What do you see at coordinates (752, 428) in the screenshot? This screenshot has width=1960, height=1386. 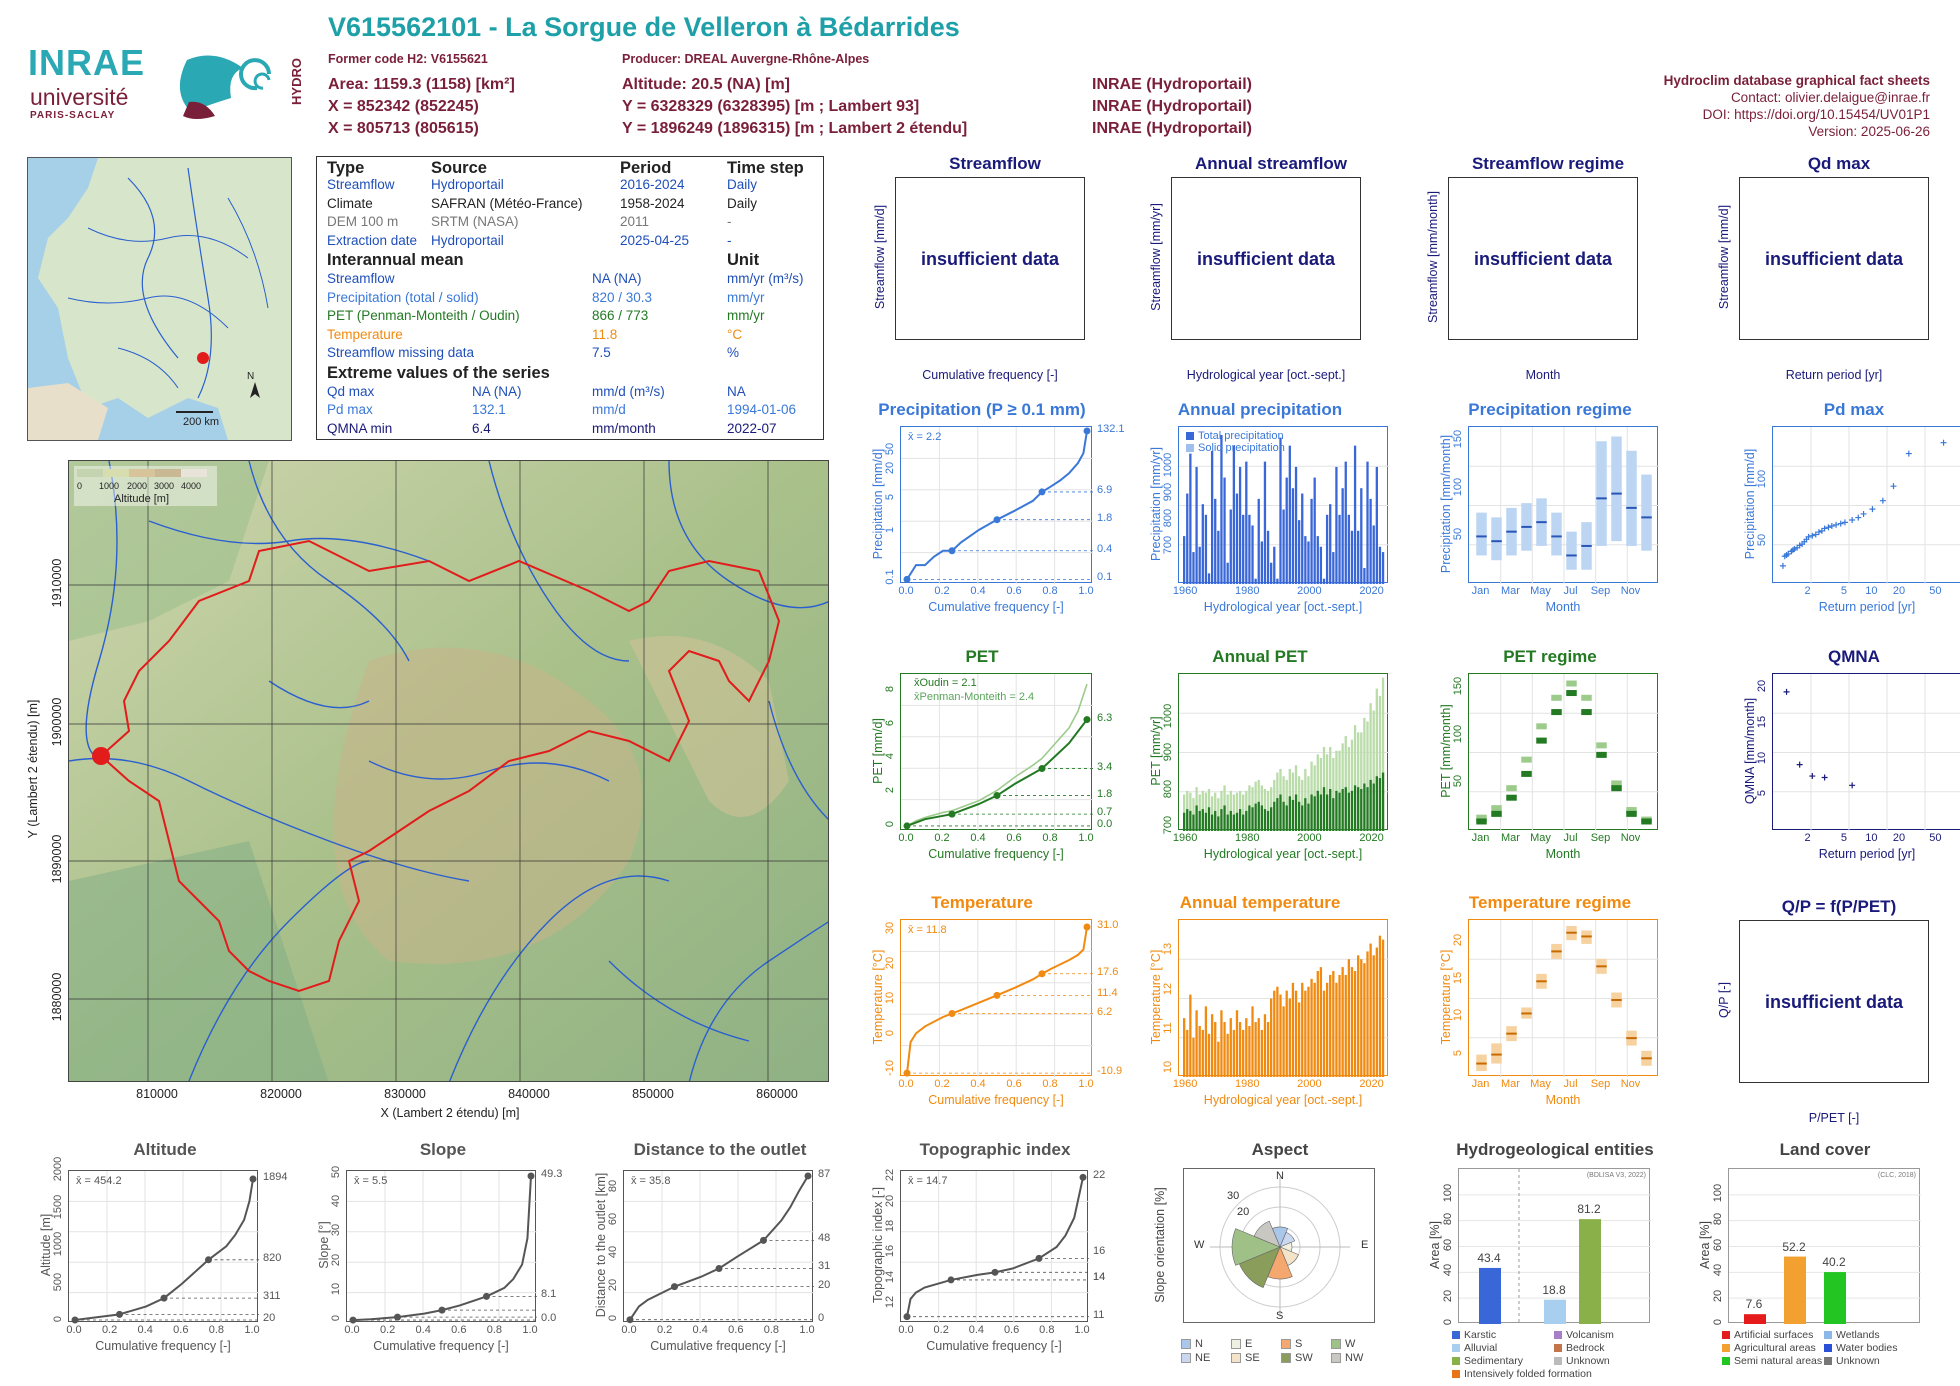 I see `extreme-row-cell-3: 2022-07` at bounding box center [752, 428].